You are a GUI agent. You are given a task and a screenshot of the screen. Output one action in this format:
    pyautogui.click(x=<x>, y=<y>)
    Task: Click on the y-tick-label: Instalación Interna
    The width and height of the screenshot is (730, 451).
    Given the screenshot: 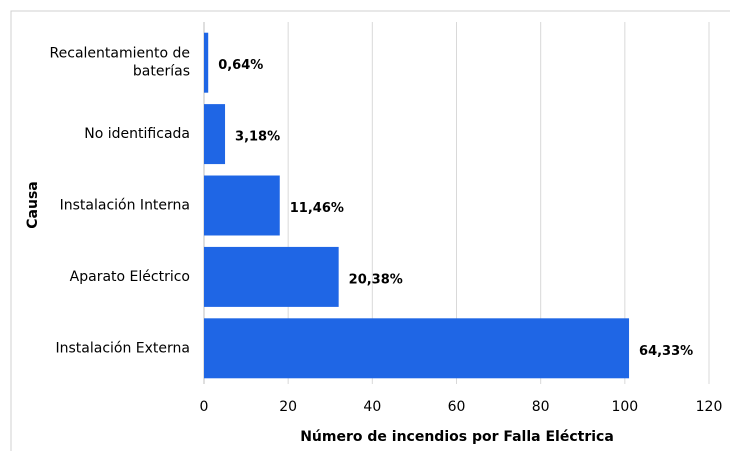 What is the action you would take?
    pyautogui.click(x=125, y=206)
    